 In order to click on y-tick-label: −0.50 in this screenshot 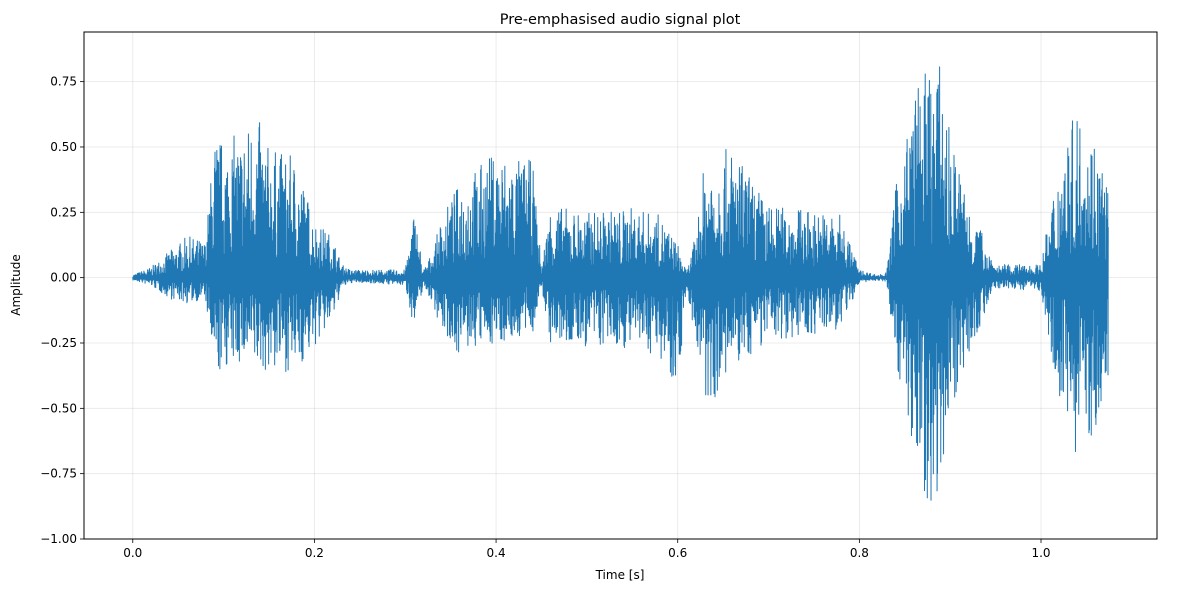, I will do `click(58, 408)`.